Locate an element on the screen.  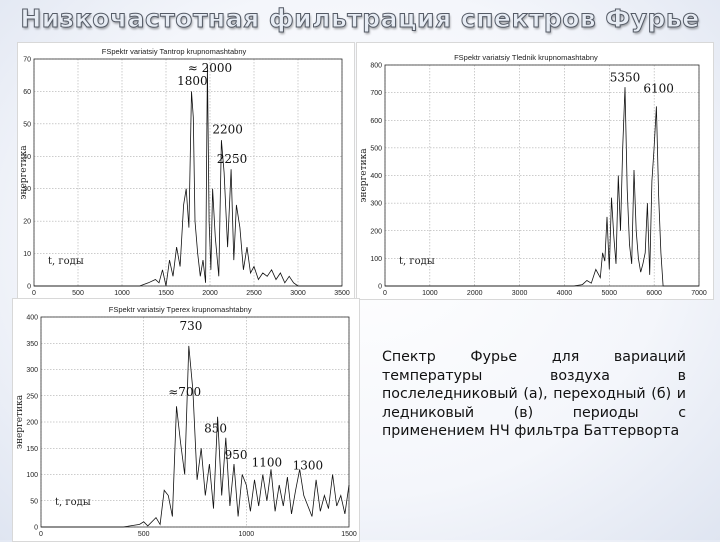
y-tick-label: 800 is located at coordinates (376, 66).